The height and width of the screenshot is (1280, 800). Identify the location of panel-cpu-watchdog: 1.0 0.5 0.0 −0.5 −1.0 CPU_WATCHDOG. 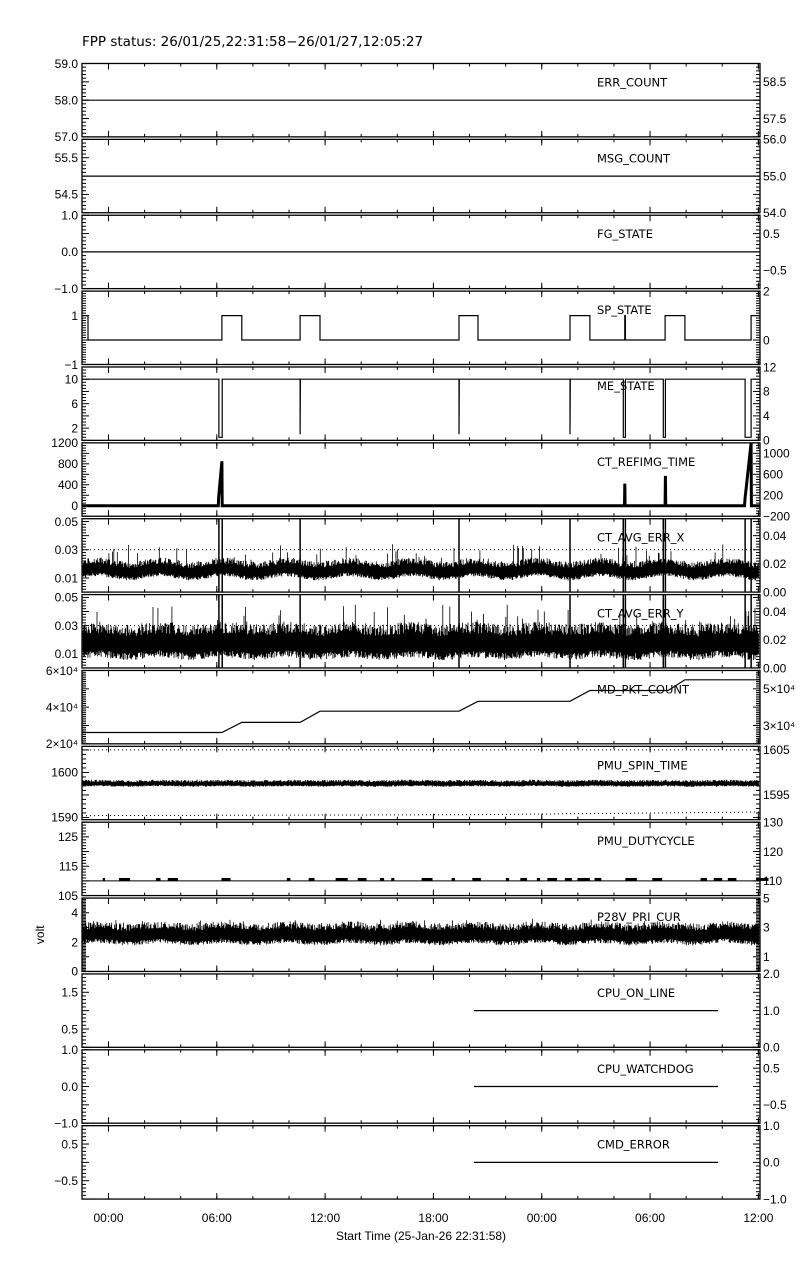
(420, 1086).